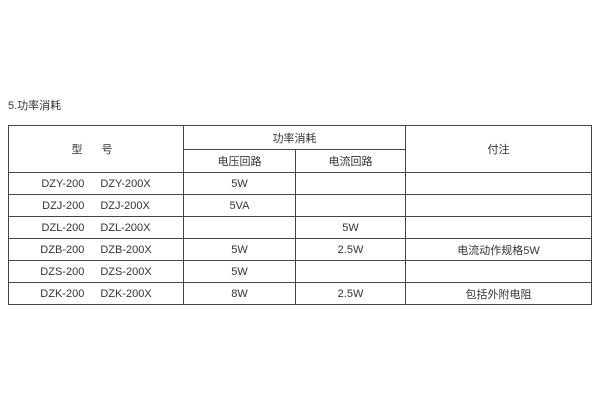 The image size is (600, 400). Describe the element at coordinates (498, 149) in the screenshot. I see `column-header-note: 付注` at that location.